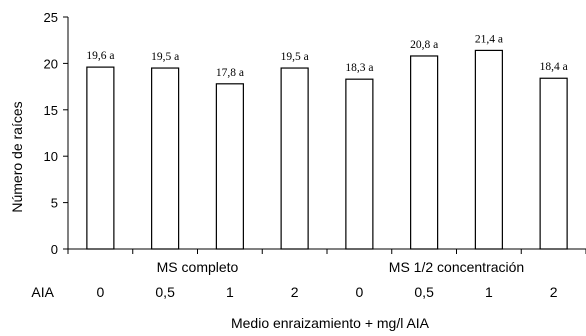  What do you see at coordinates (359, 68) in the screenshot?
I see `data-label: 18,3 a` at bounding box center [359, 68].